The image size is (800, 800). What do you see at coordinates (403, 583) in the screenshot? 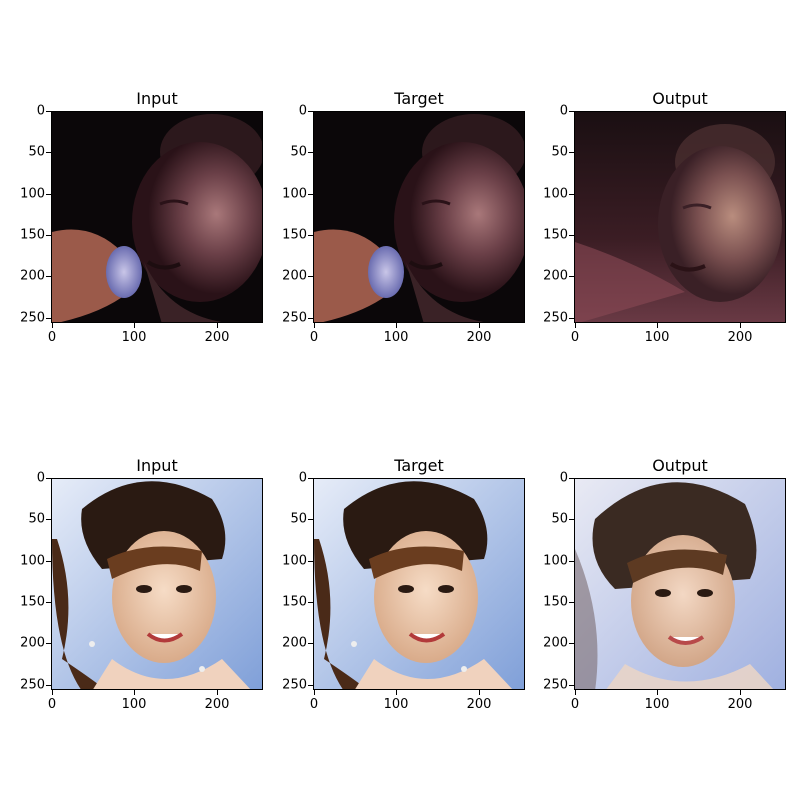
I see `panel-row2-target: Target 0` at bounding box center [403, 583].